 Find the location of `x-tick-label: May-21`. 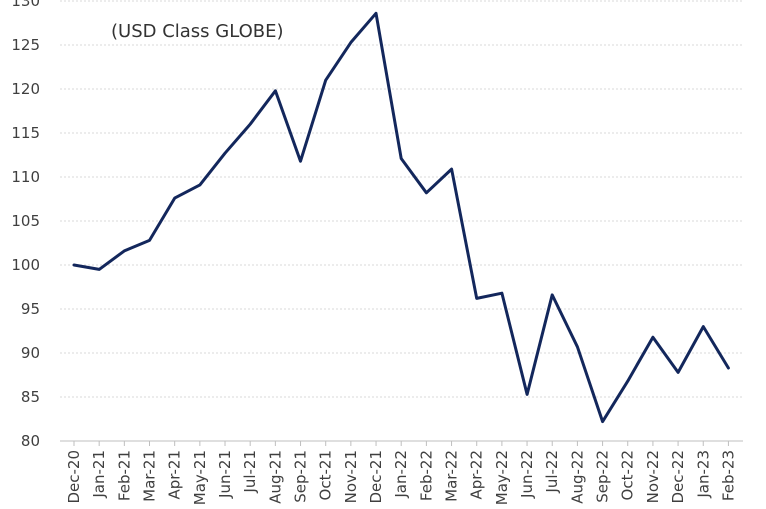

x-tick-label: May-21 is located at coordinates (200, 477).